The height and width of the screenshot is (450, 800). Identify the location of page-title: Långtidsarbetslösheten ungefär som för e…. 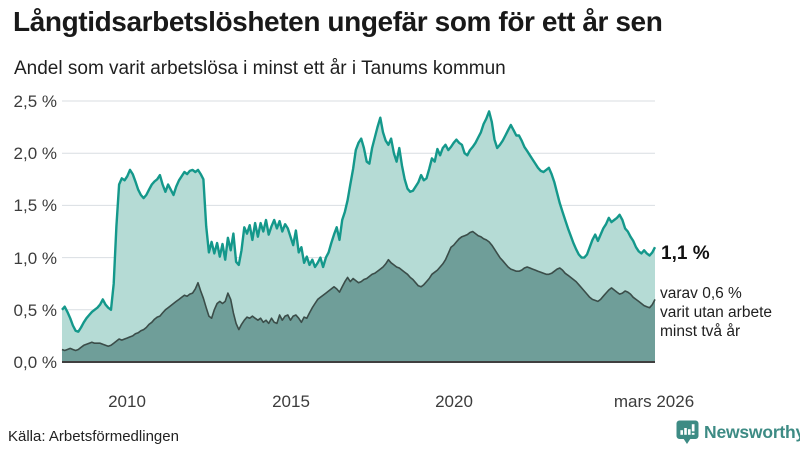
(338, 21).